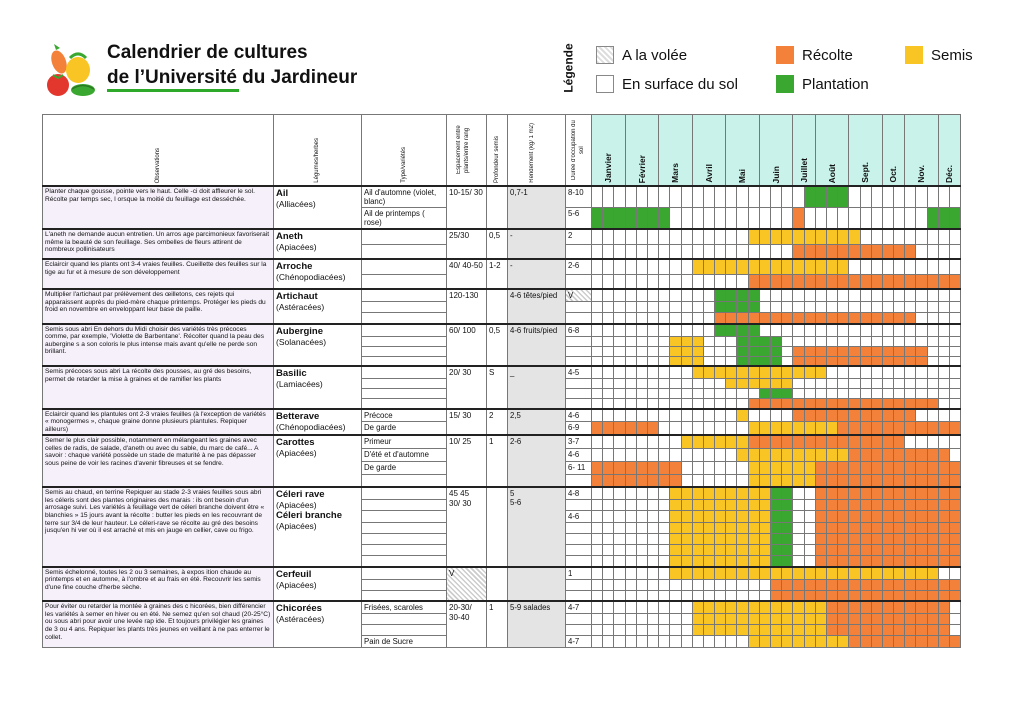 The image size is (1024, 724). What do you see at coordinates (317, 583) in the screenshot?
I see `vegetable-cell: Cerfeuil (Apiacées)` at bounding box center [317, 583].